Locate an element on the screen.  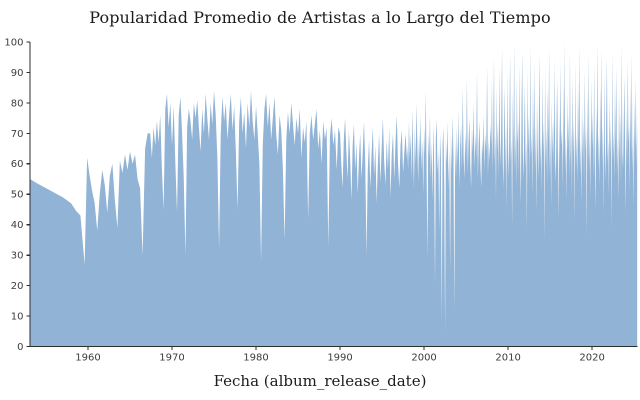
x-tick-label: 1980 is located at coordinates (255, 358).